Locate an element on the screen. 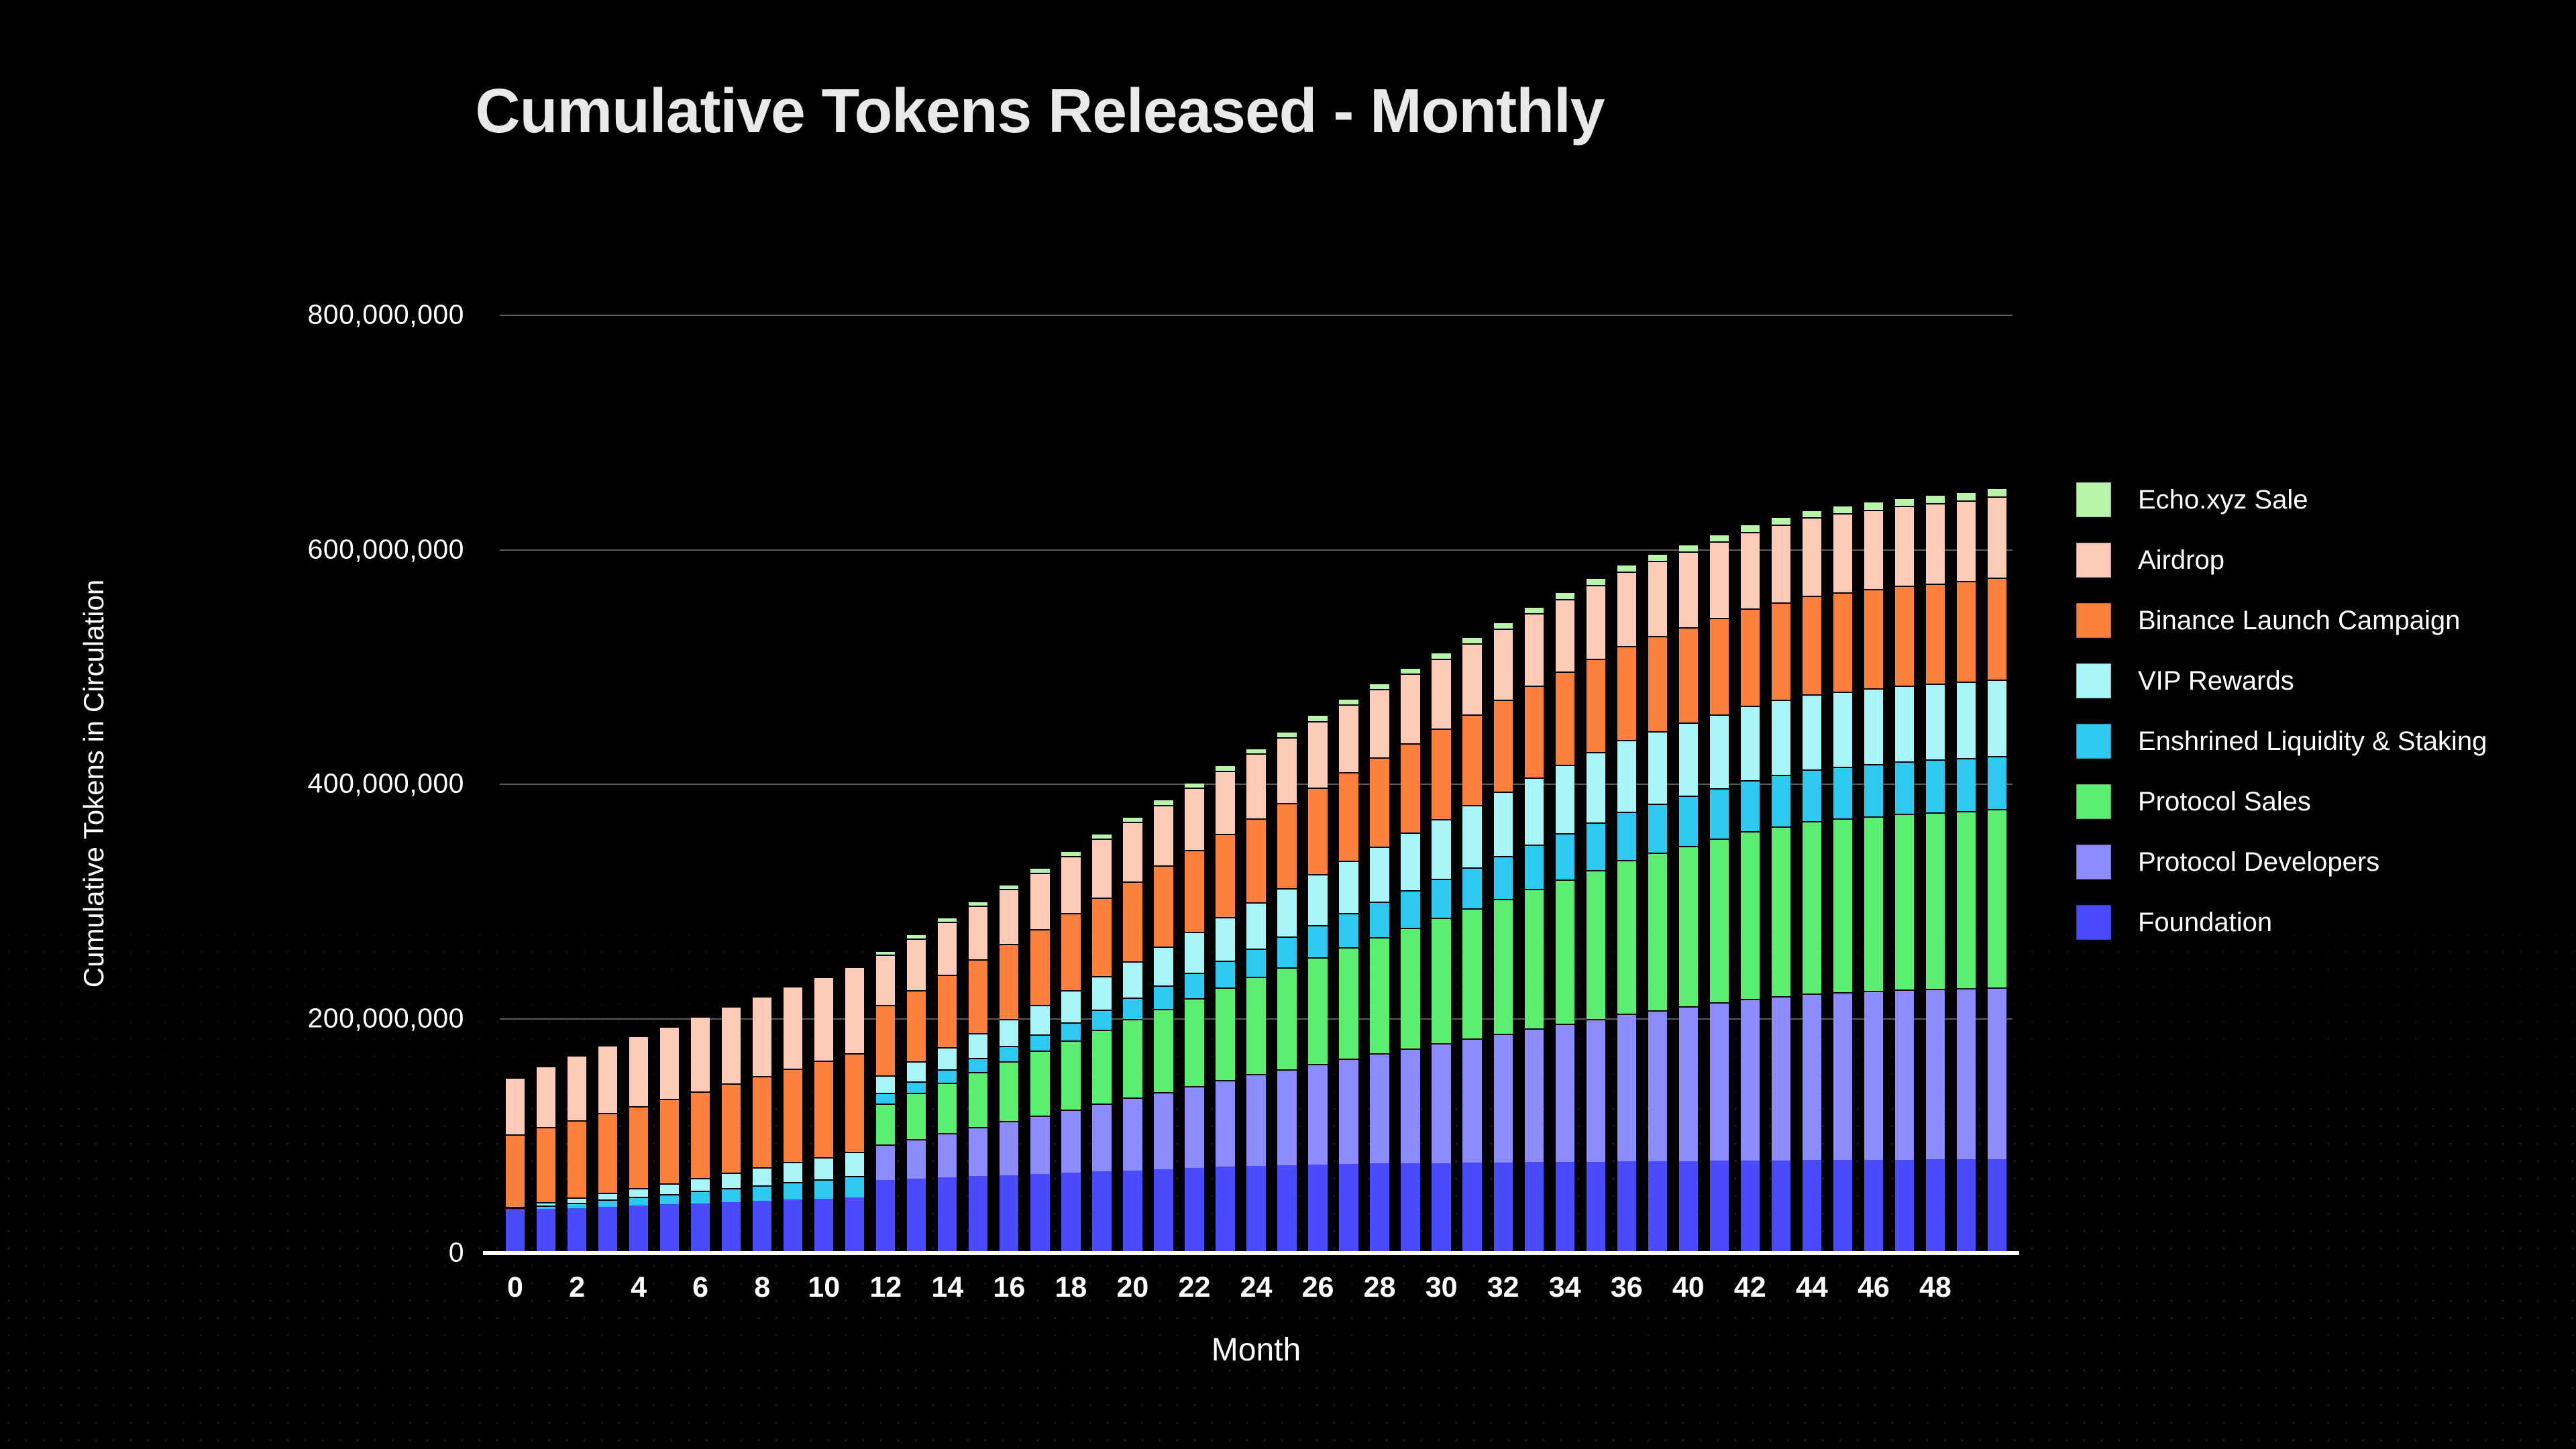  x-tick-label: 30 is located at coordinates (1441, 1287).